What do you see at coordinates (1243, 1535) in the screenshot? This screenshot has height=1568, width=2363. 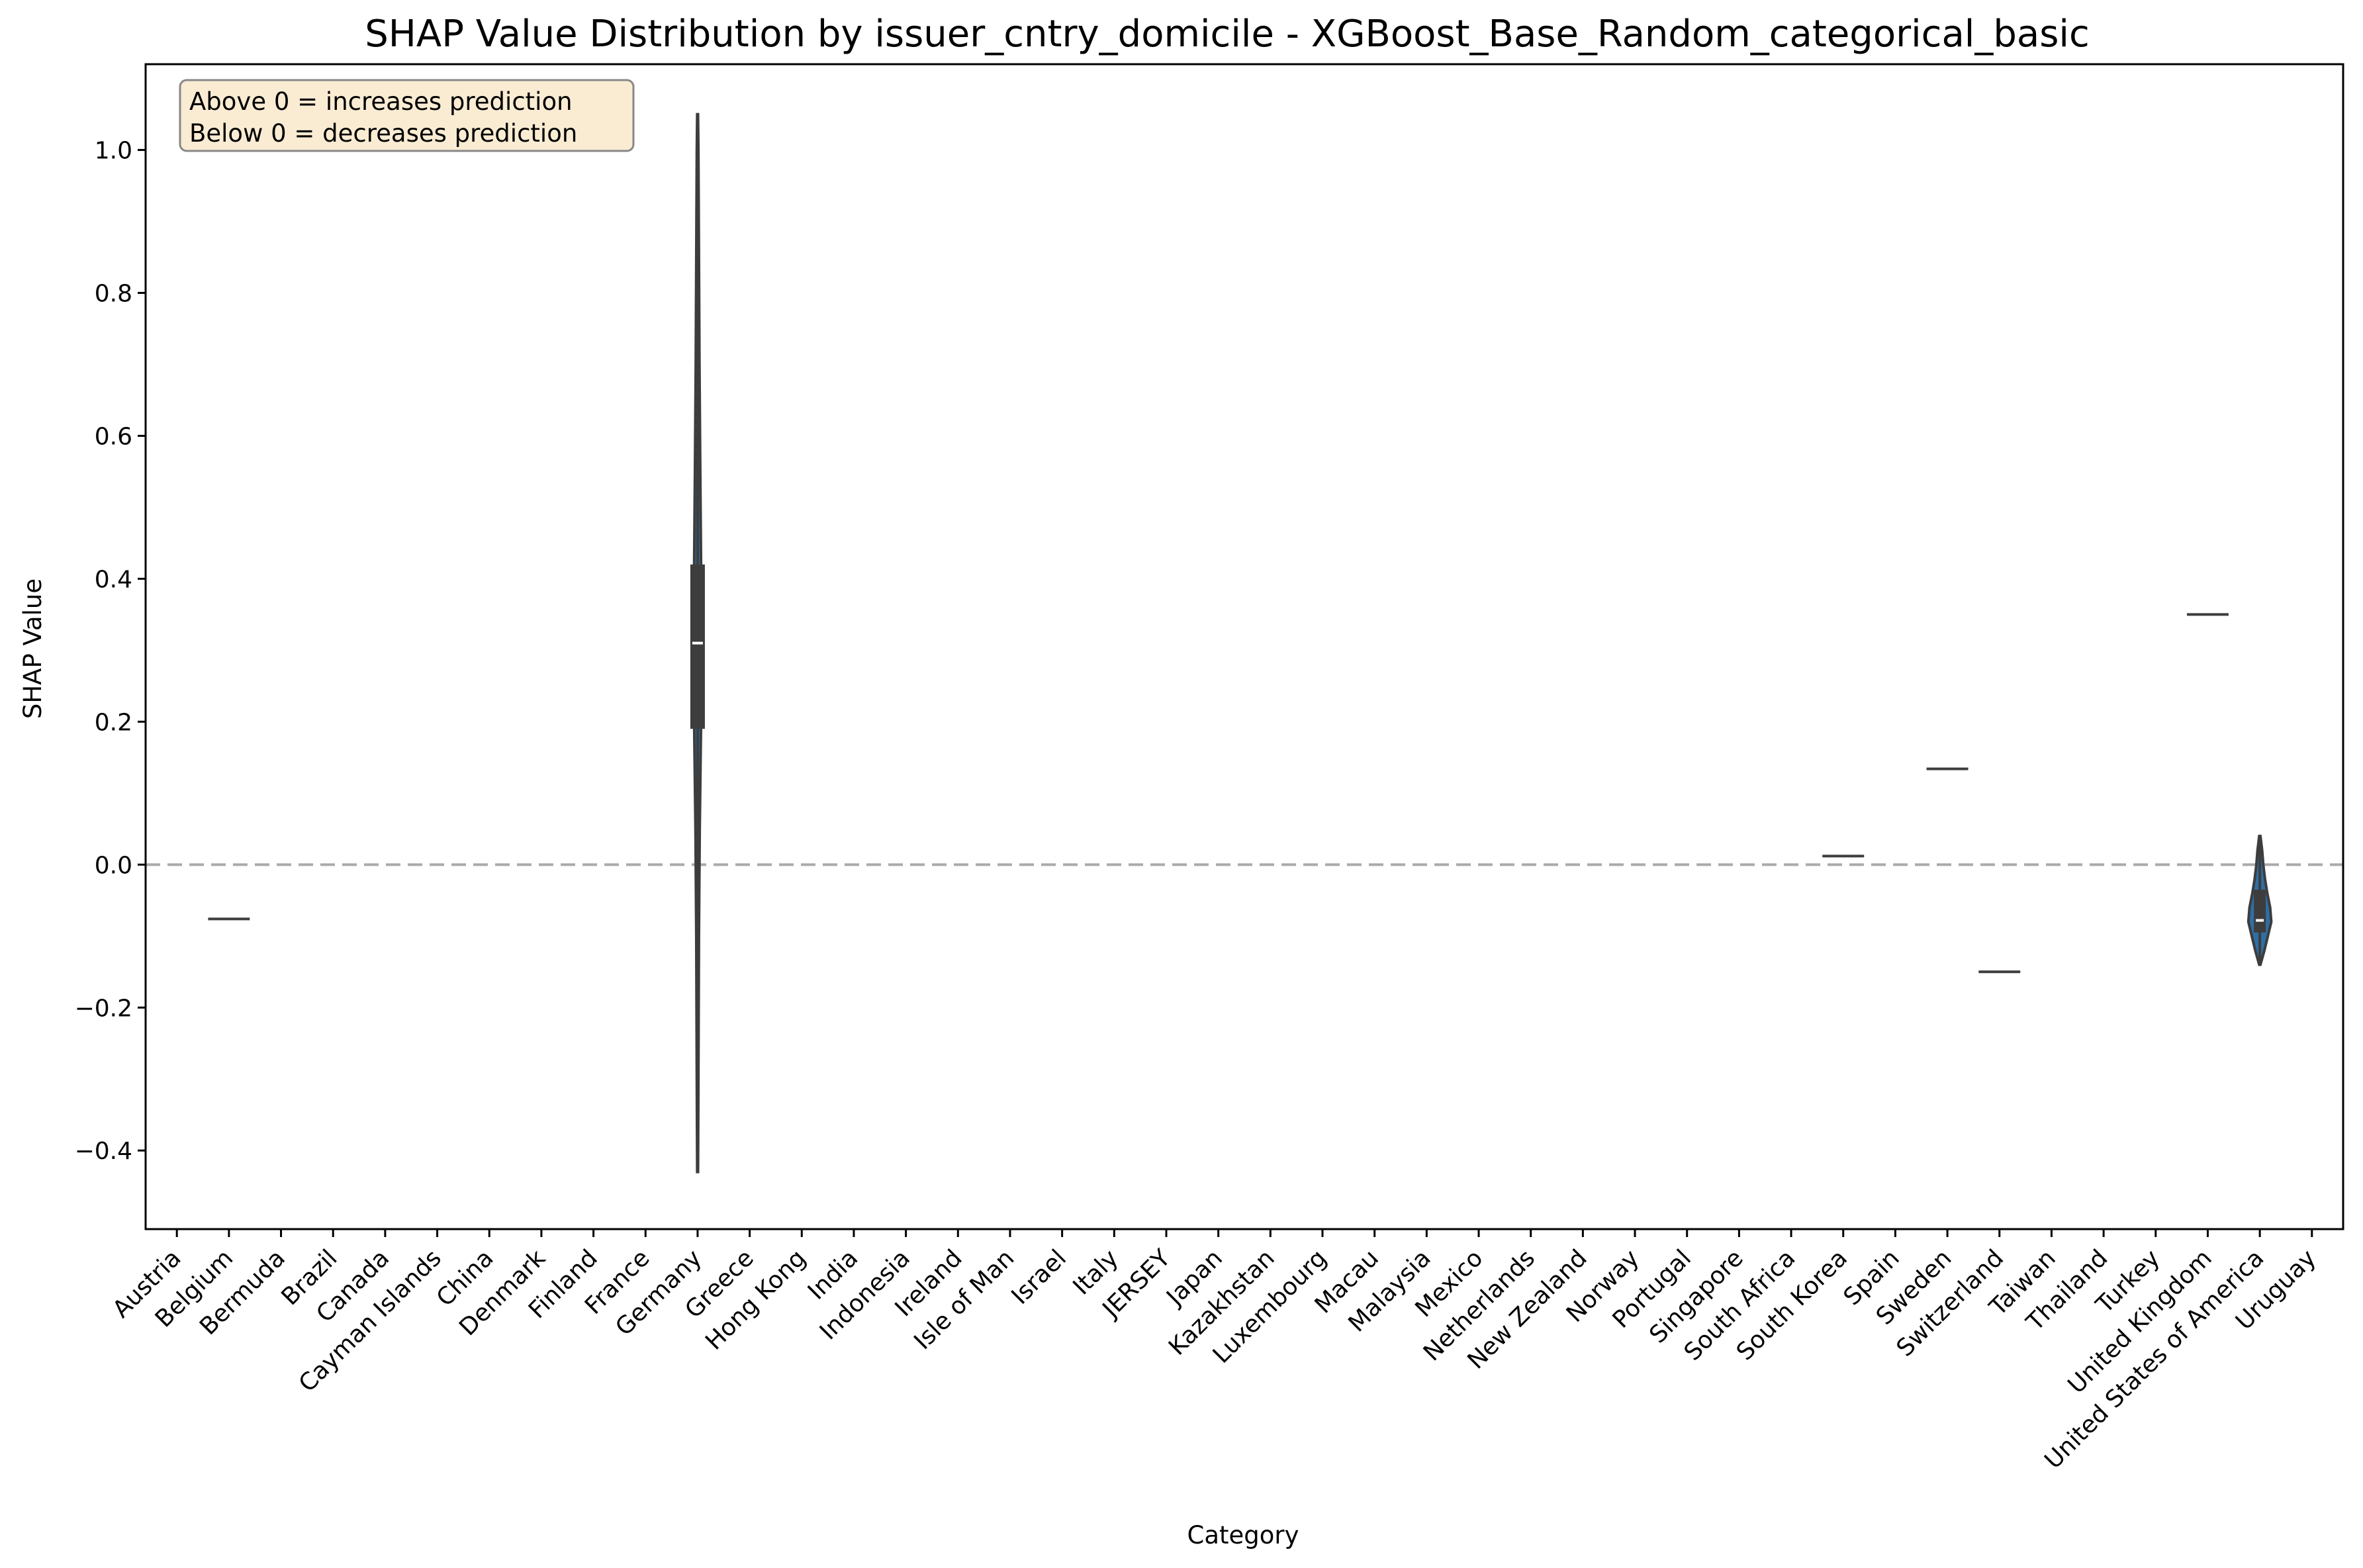 I see `x-axis-label: Category` at bounding box center [1243, 1535].